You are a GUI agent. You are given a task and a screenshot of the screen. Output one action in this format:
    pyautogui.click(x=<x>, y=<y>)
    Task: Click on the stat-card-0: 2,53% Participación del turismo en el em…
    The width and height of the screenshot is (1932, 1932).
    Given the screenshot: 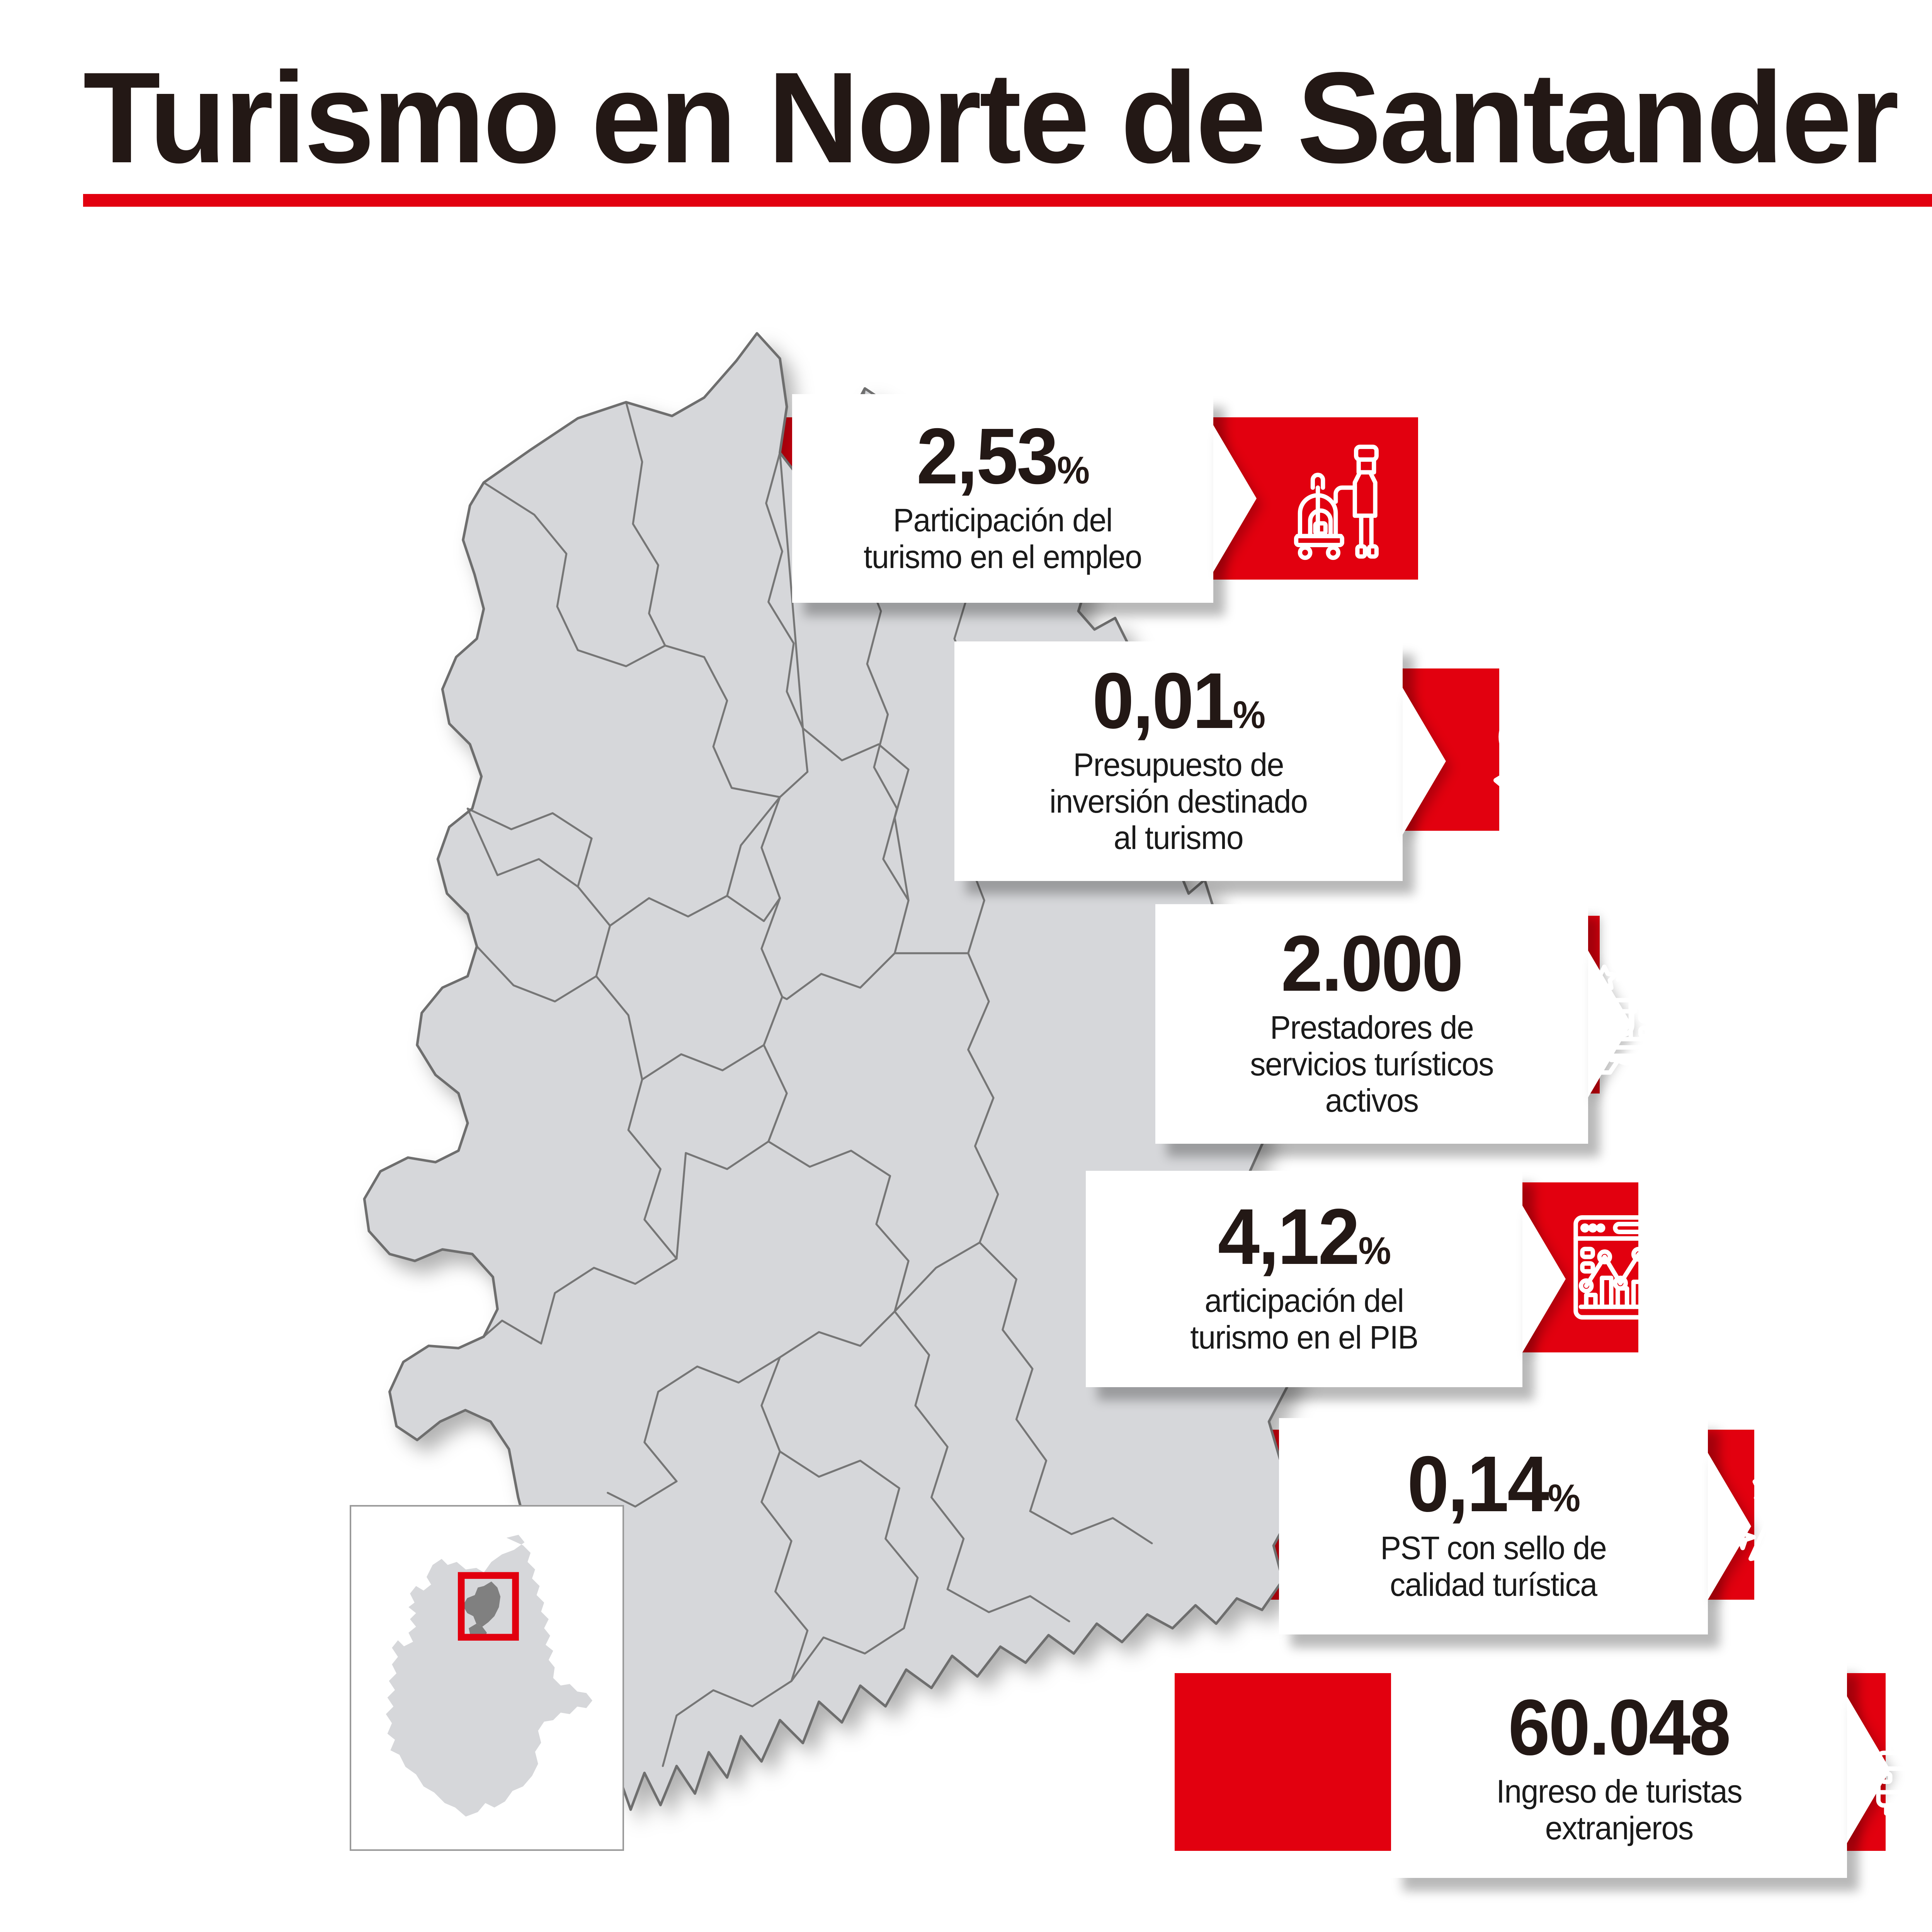 What is the action you would take?
    pyautogui.click(x=1003, y=499)
    